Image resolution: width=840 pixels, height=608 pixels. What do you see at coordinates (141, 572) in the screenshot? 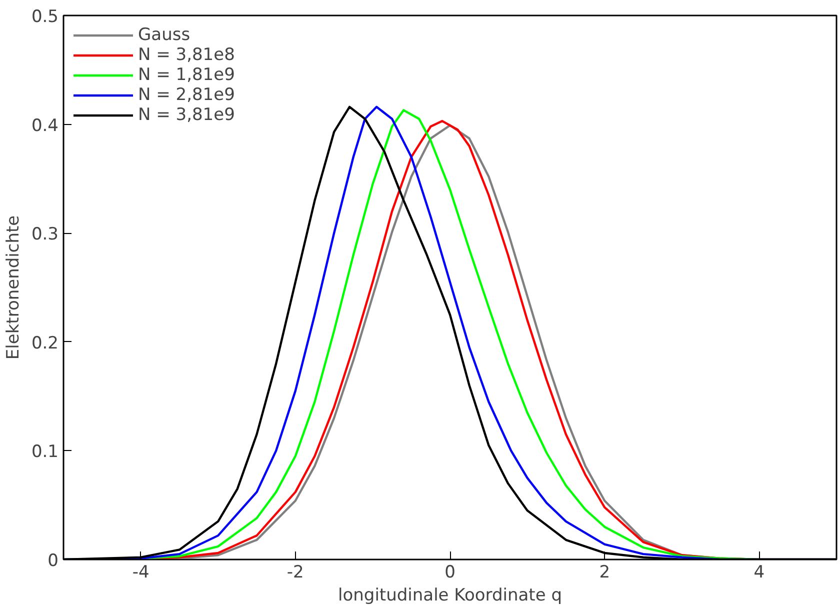
I see `x-tick-label: -4` at bounding box center [141, 572].